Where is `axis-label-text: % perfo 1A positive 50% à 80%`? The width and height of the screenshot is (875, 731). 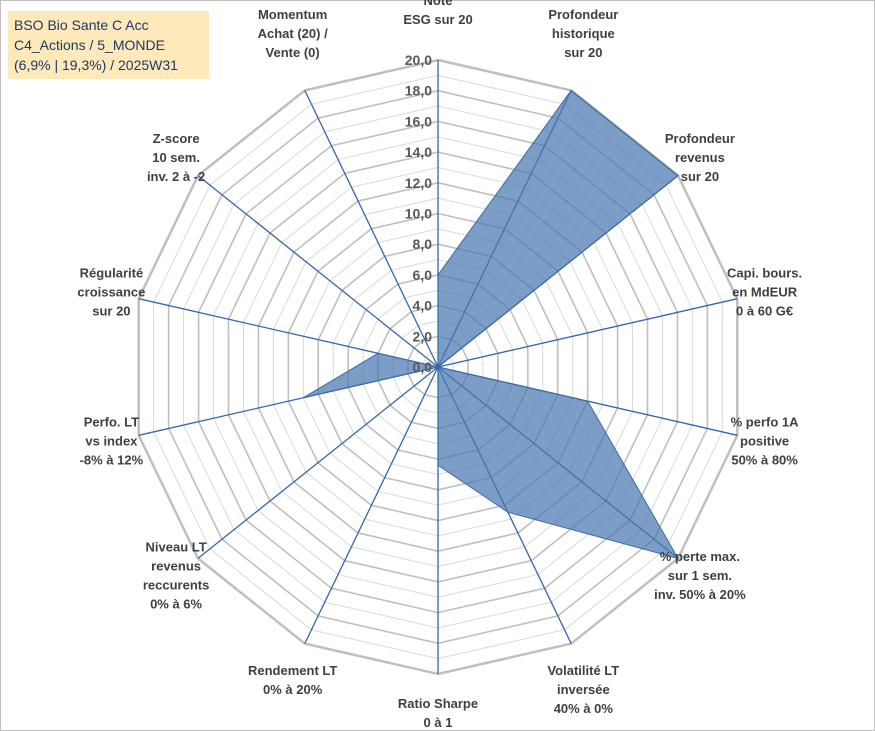 axis-label-text: % perfo 1A positive 50% à 80% is located at coordinates (765, 441).